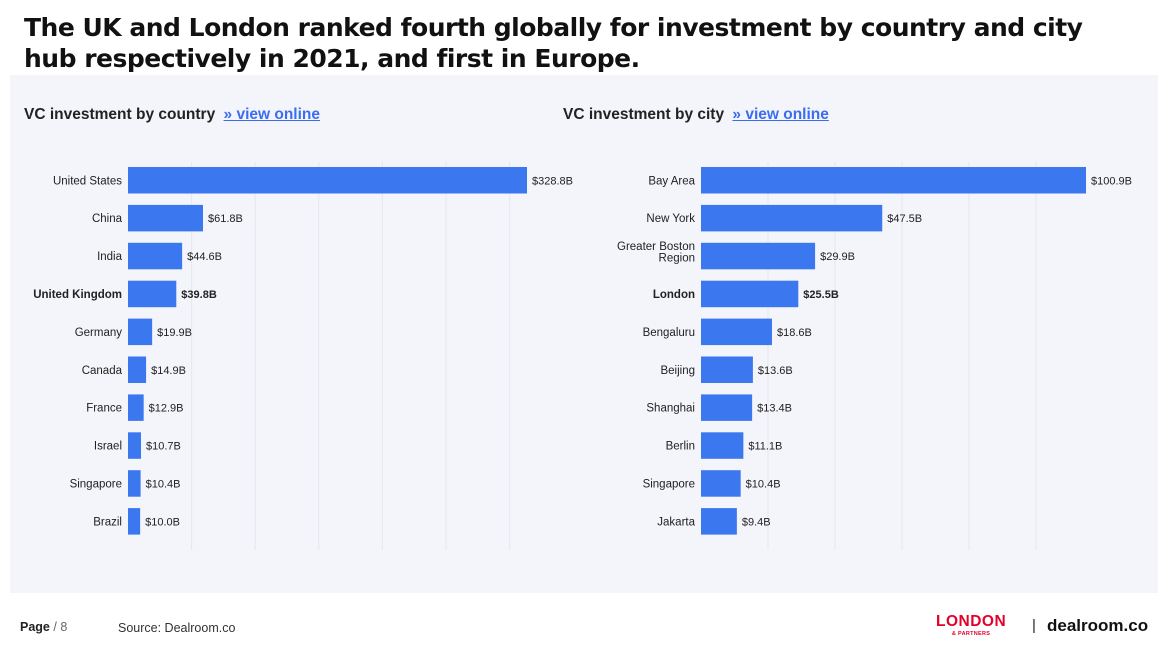  What do you see at coordinates (107, 219) in the screenshot?
I see `category-label-china: China` at bounding box center [107, 219].